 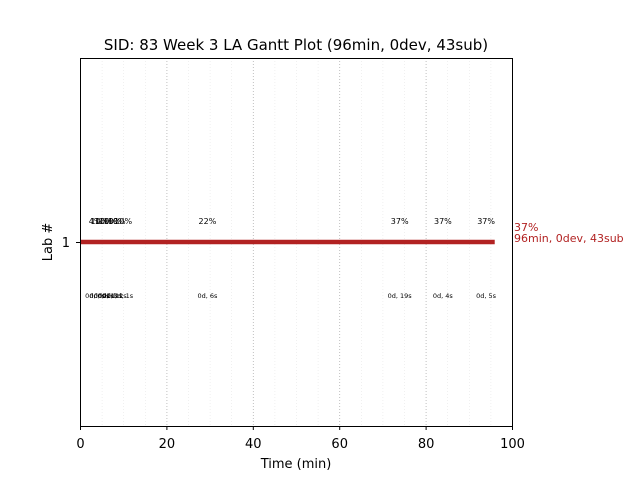 What do you see at coordinates (208, 221) in the screenshot?
I see `segment-percent-label: 22%` at bounding box center [208, 221].